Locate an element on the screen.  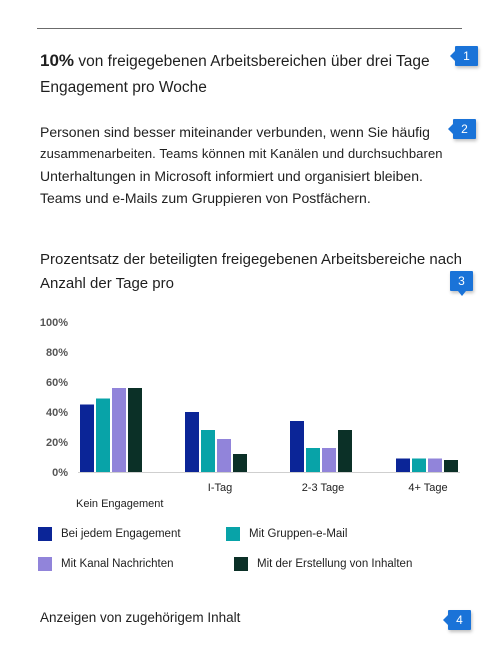
headline-percent: 10% is located at coordinates (57, 60).